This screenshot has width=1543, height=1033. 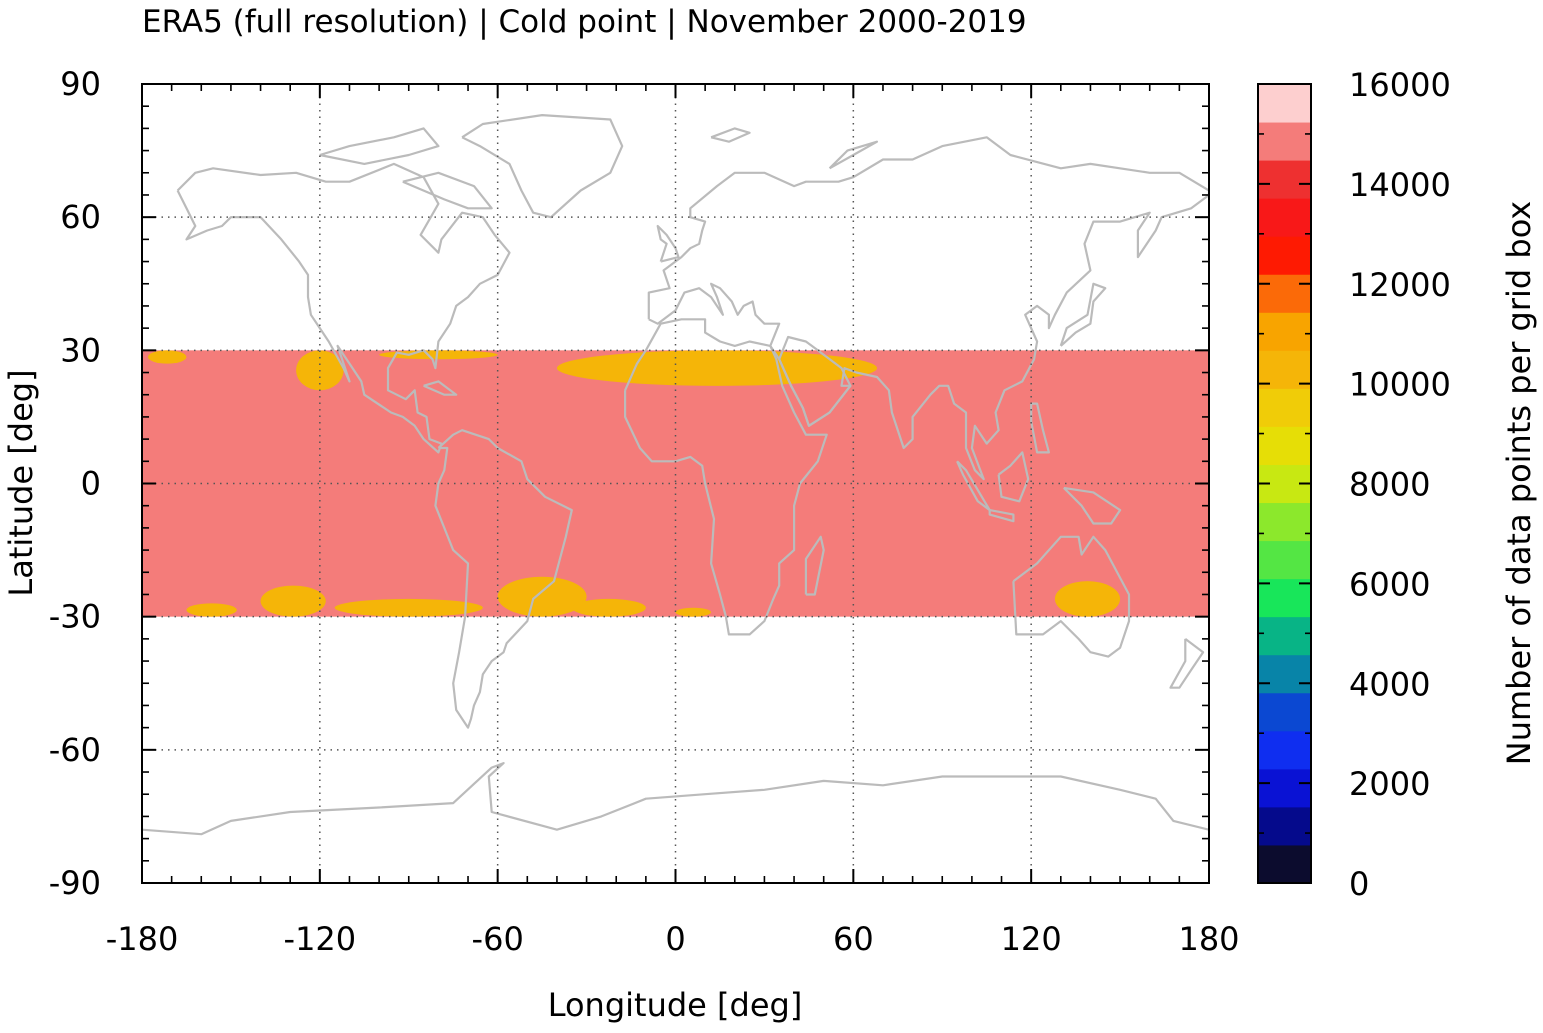 What do you see at coordinates (80, 350) in the screenshot?
I see `y-tick-label: 30` at bounding box center [80, 350].